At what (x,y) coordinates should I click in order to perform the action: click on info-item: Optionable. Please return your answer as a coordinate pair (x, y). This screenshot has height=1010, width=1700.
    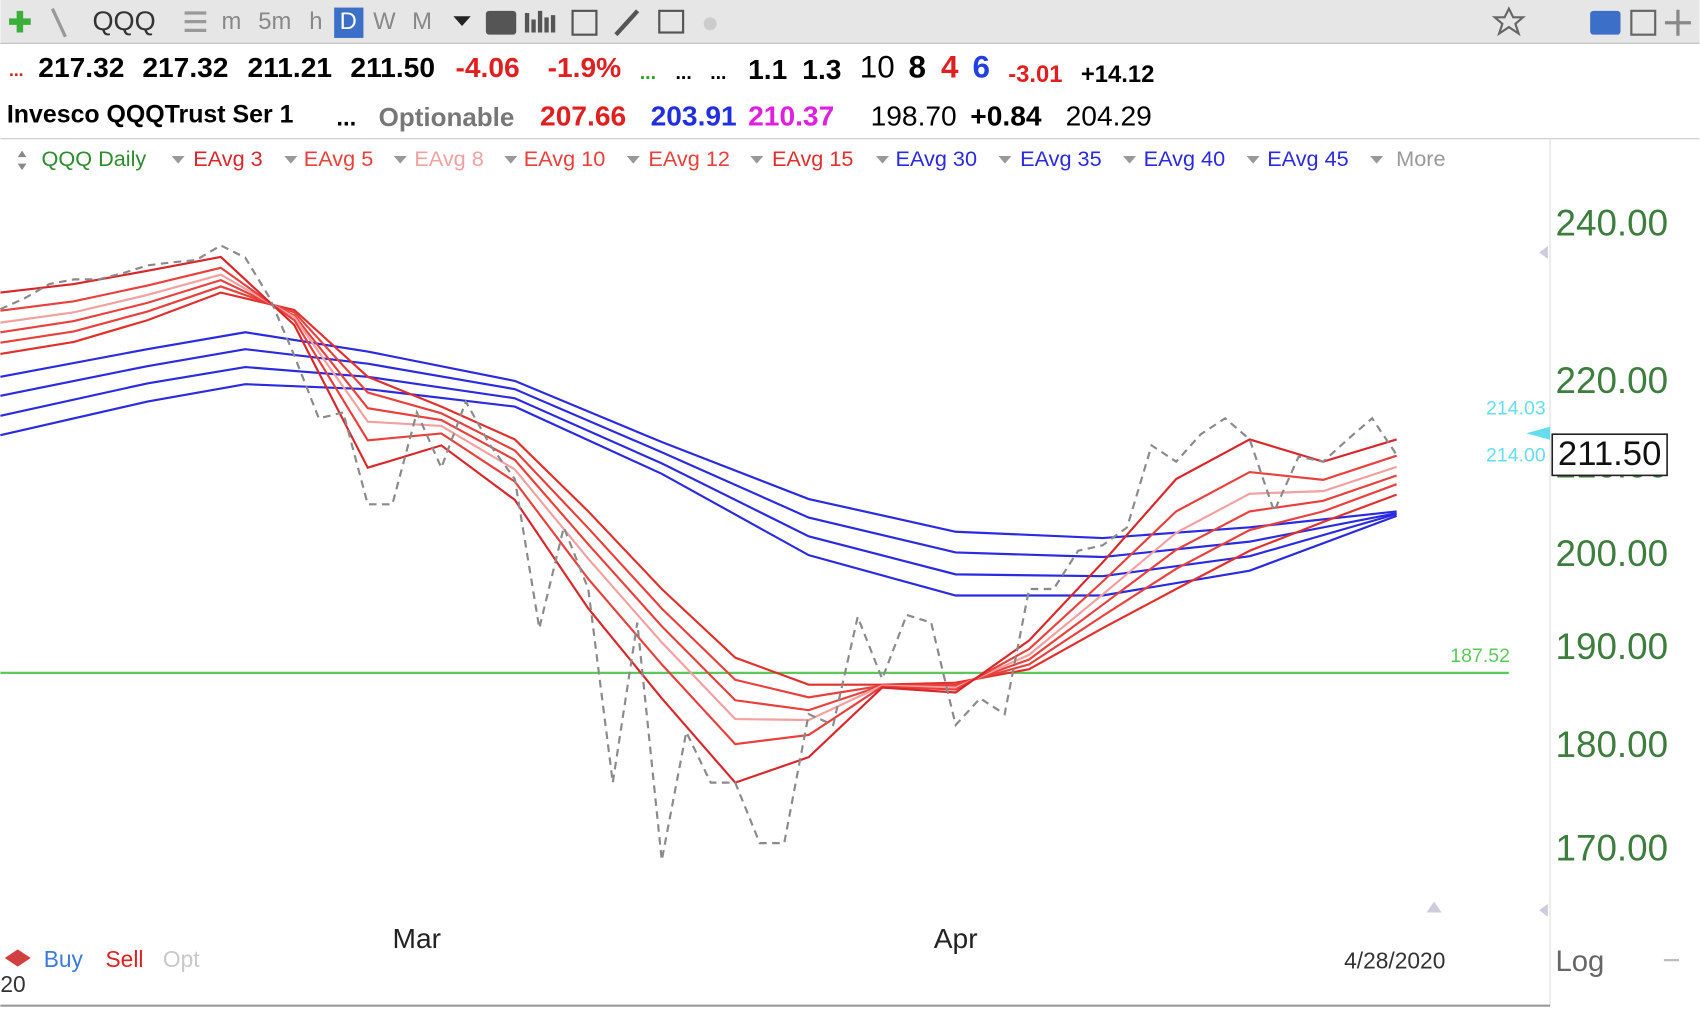
    Looking at the image, I should click on (447, 117).